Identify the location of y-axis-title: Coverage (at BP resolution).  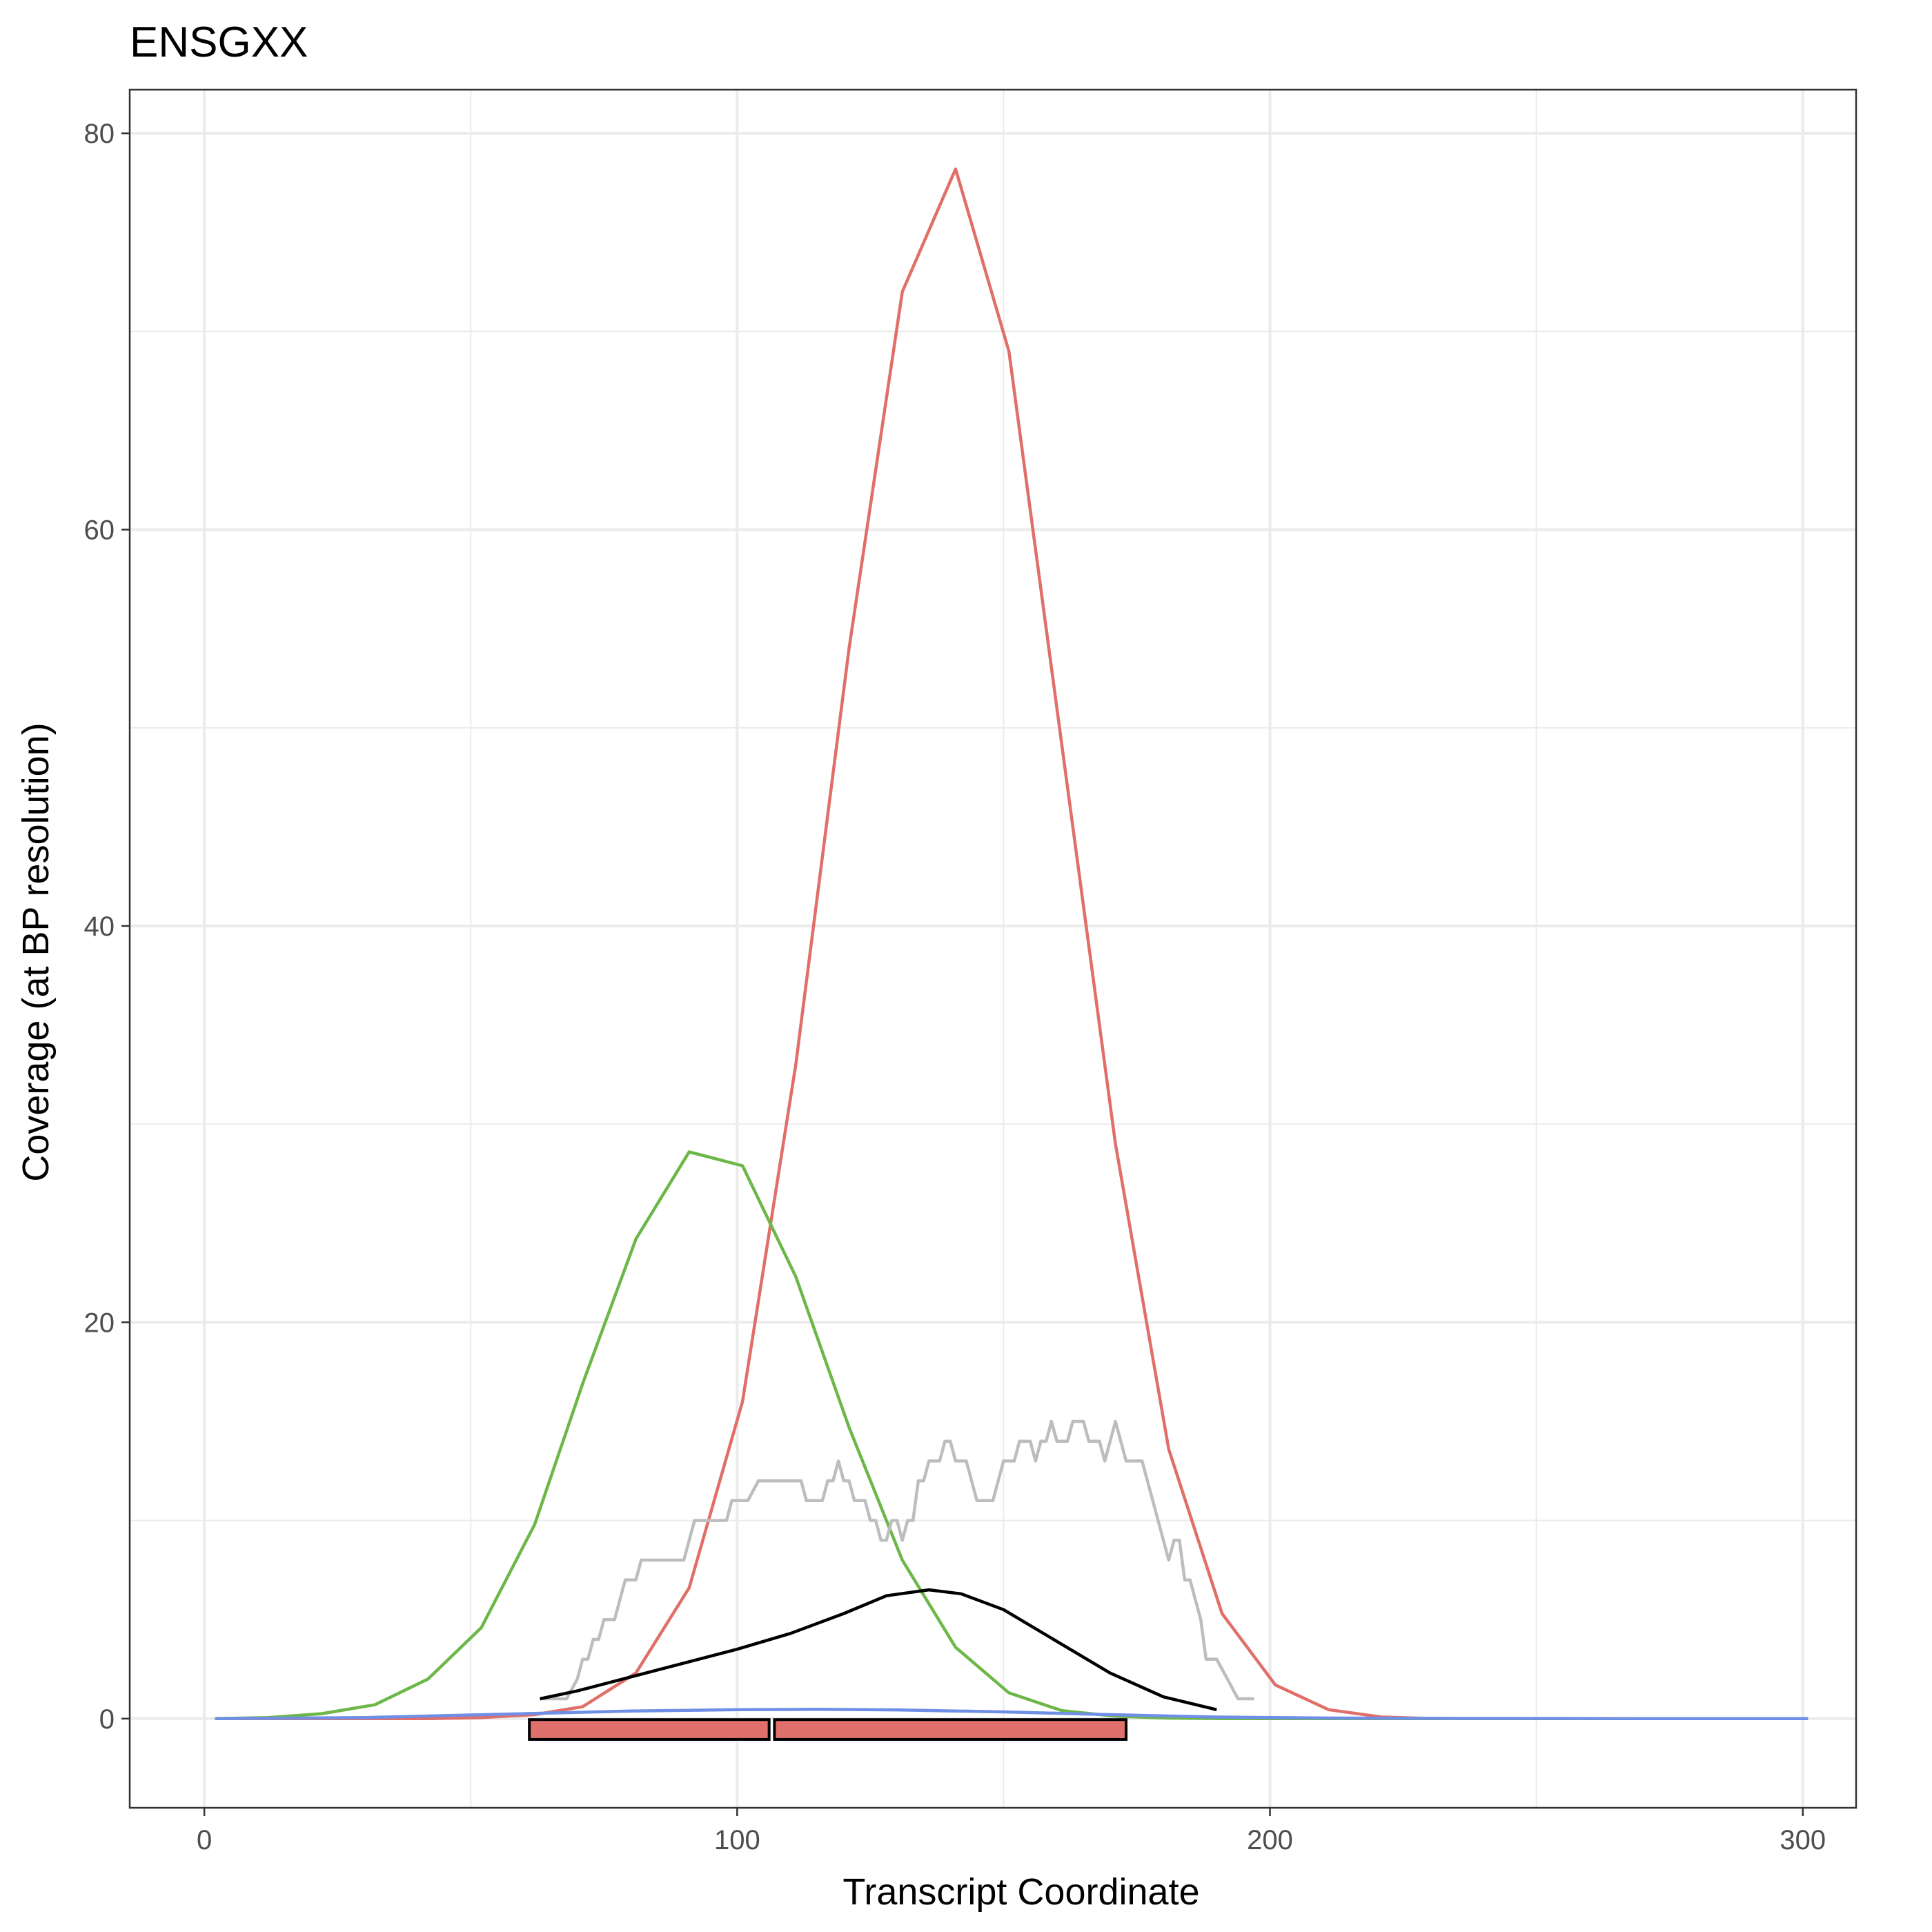
(36, 951).